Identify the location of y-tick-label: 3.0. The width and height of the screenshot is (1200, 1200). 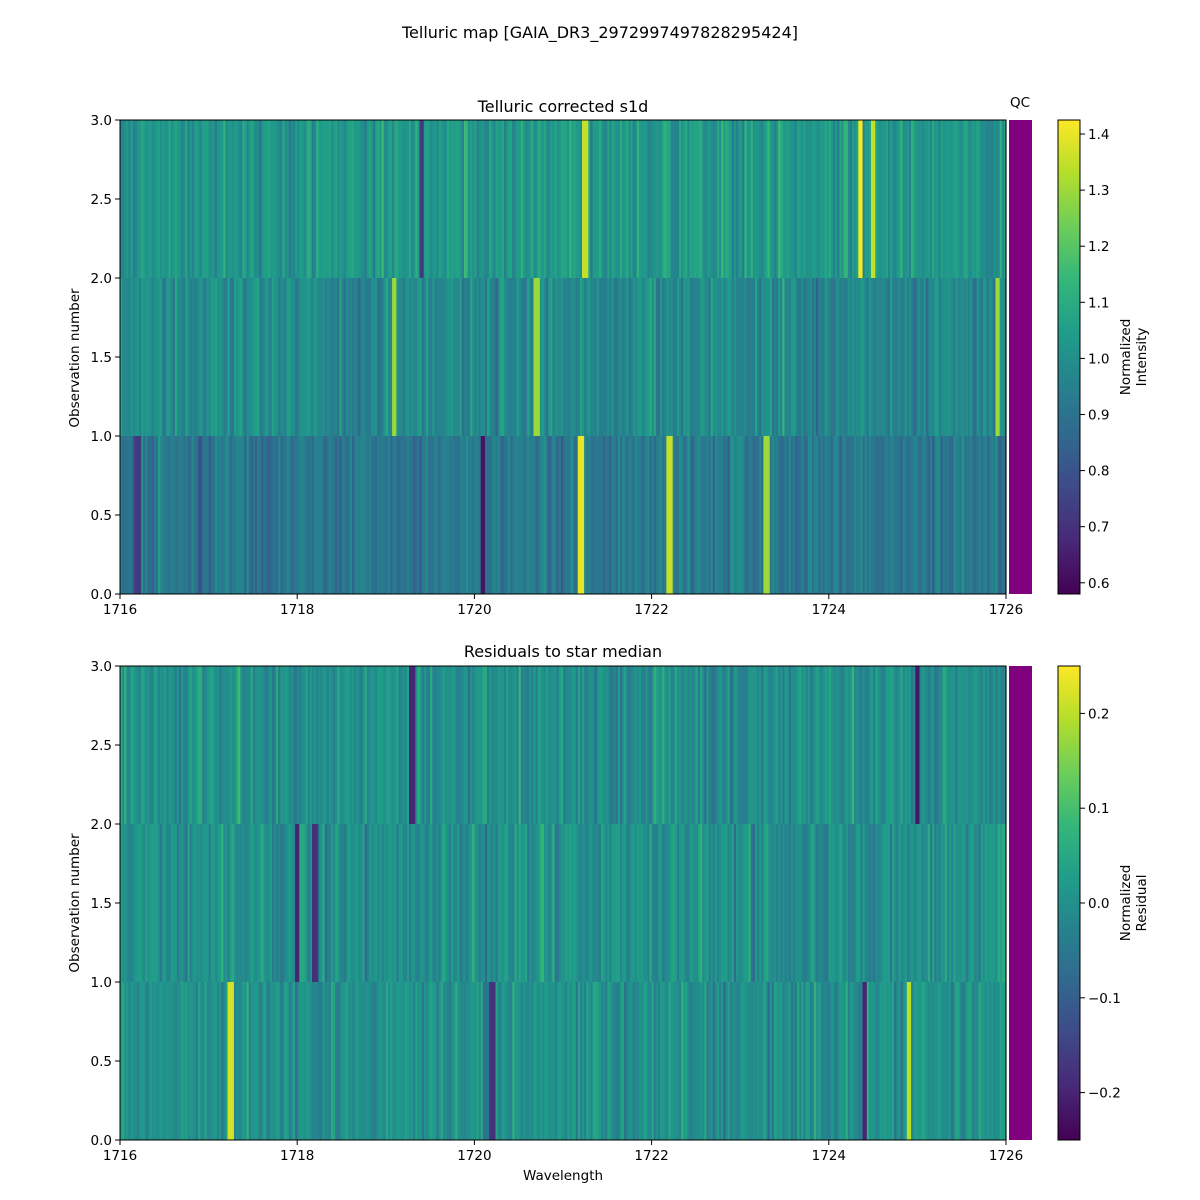
(101, 121).